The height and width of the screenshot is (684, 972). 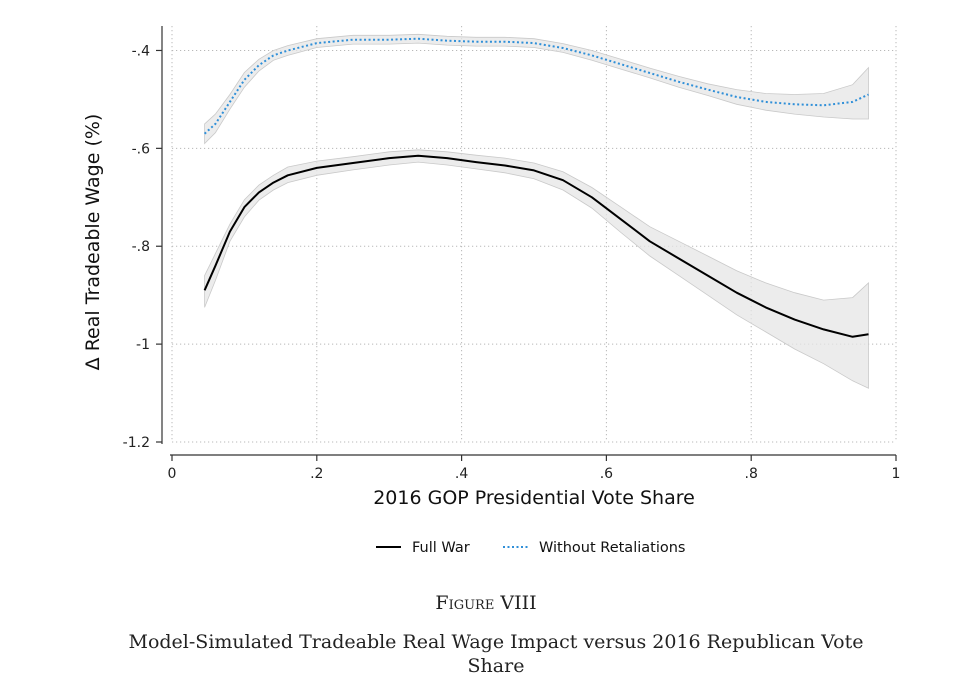 I want to click on figure-label: Figure VIII, so click(x=486, y=603).